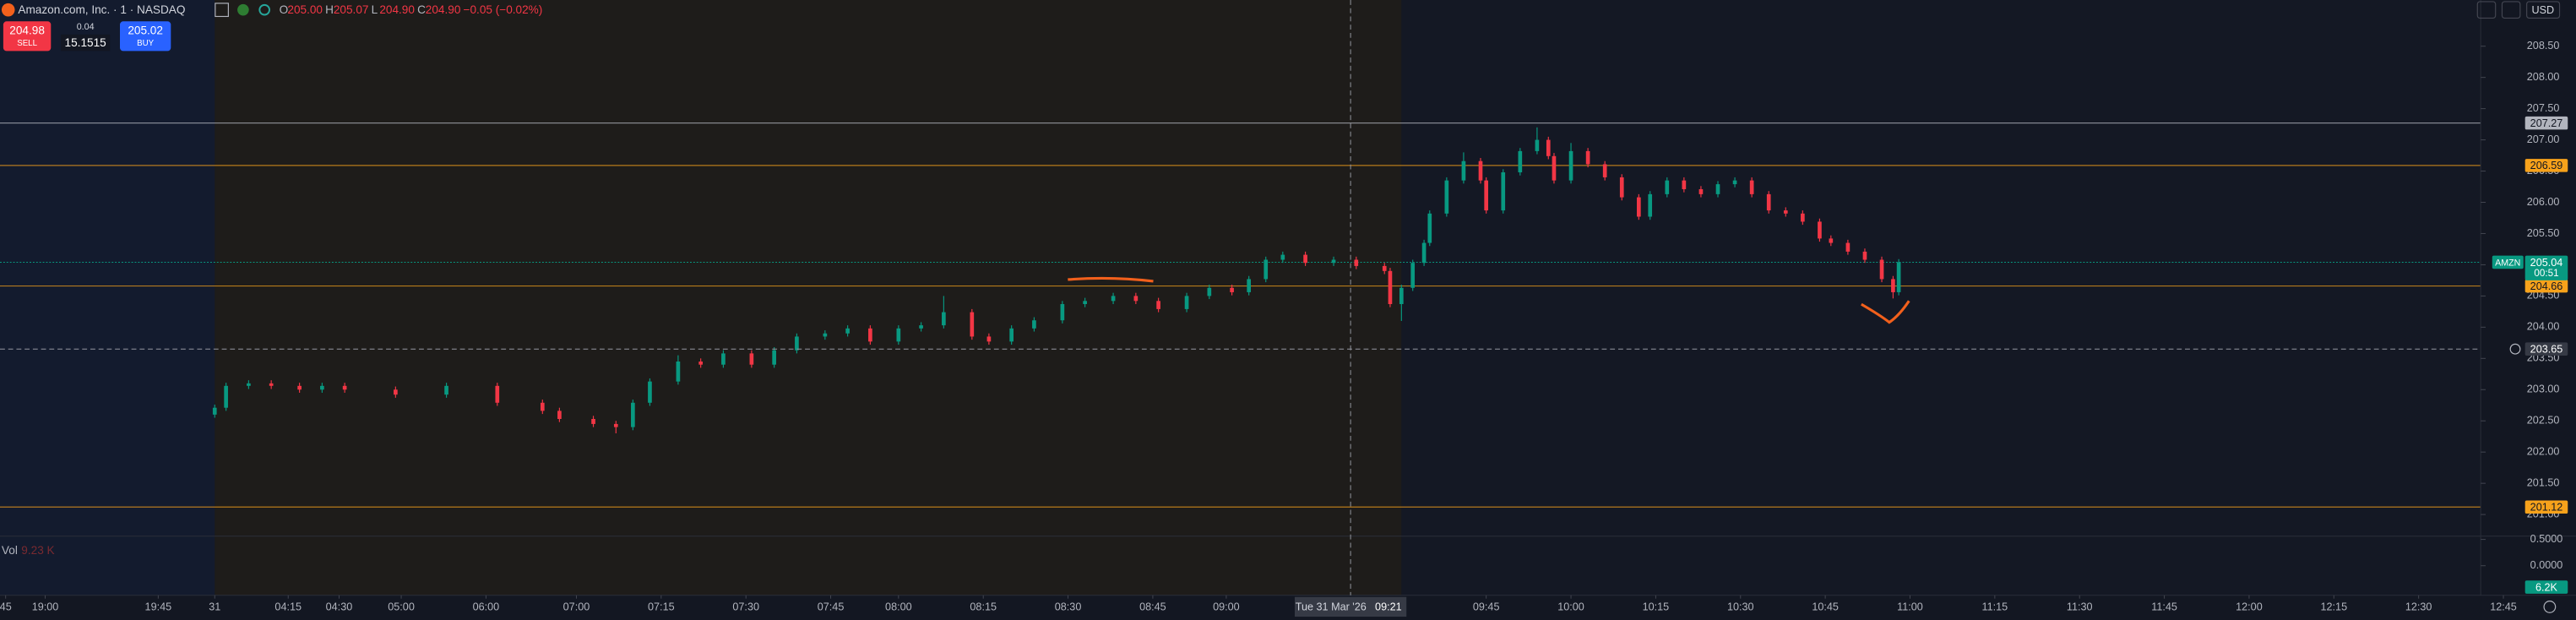 This screenshot has height=620, width=2576. Describe the element at coordinates (2546, 349) in the screenshot. I see `crosshair-price-box` at that location.